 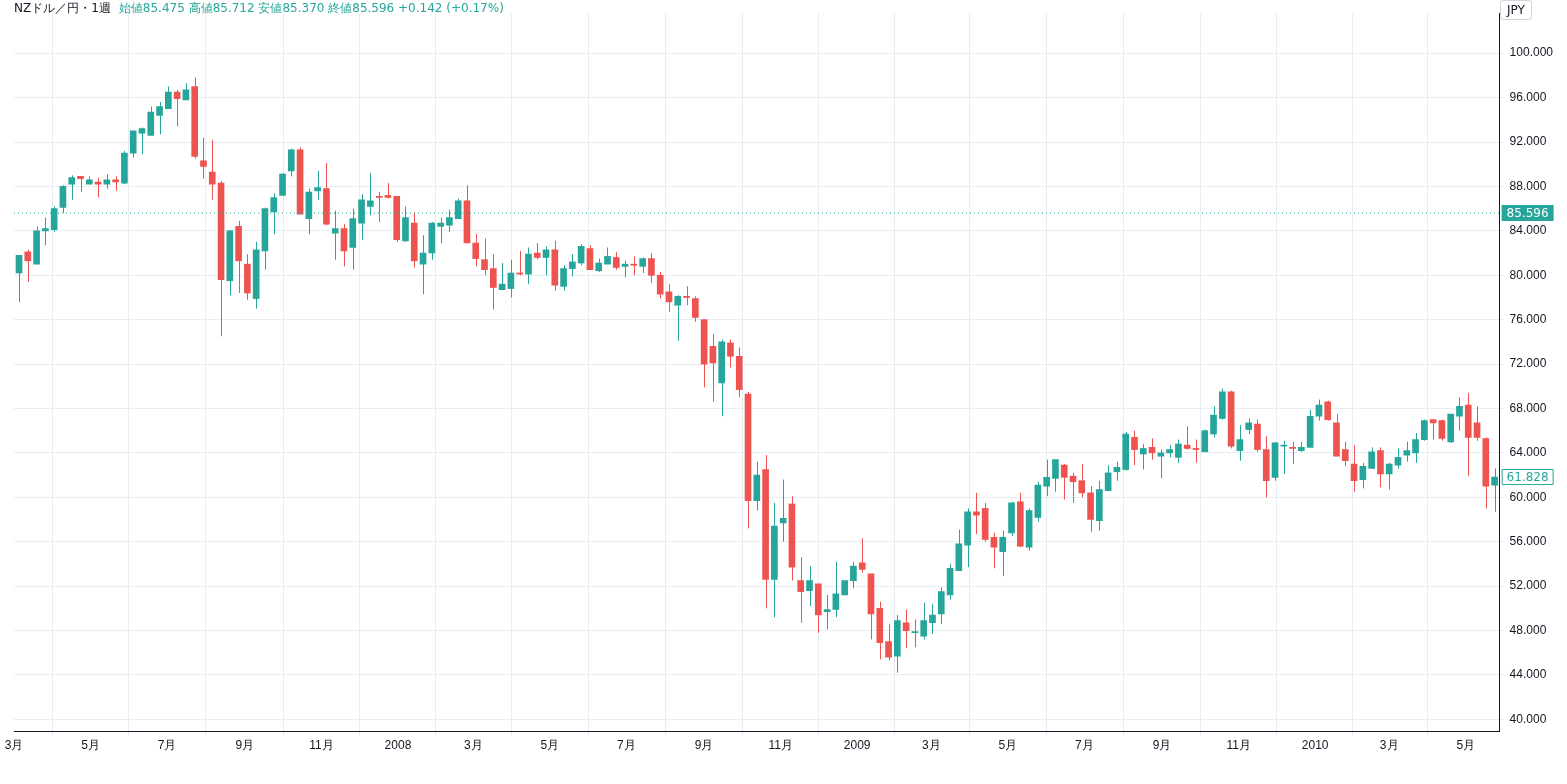 What do you see at coordinates (1528, 585) in the screenshot?
I see `y-tick-label: 52.000` at bounding box center [1528, 585].